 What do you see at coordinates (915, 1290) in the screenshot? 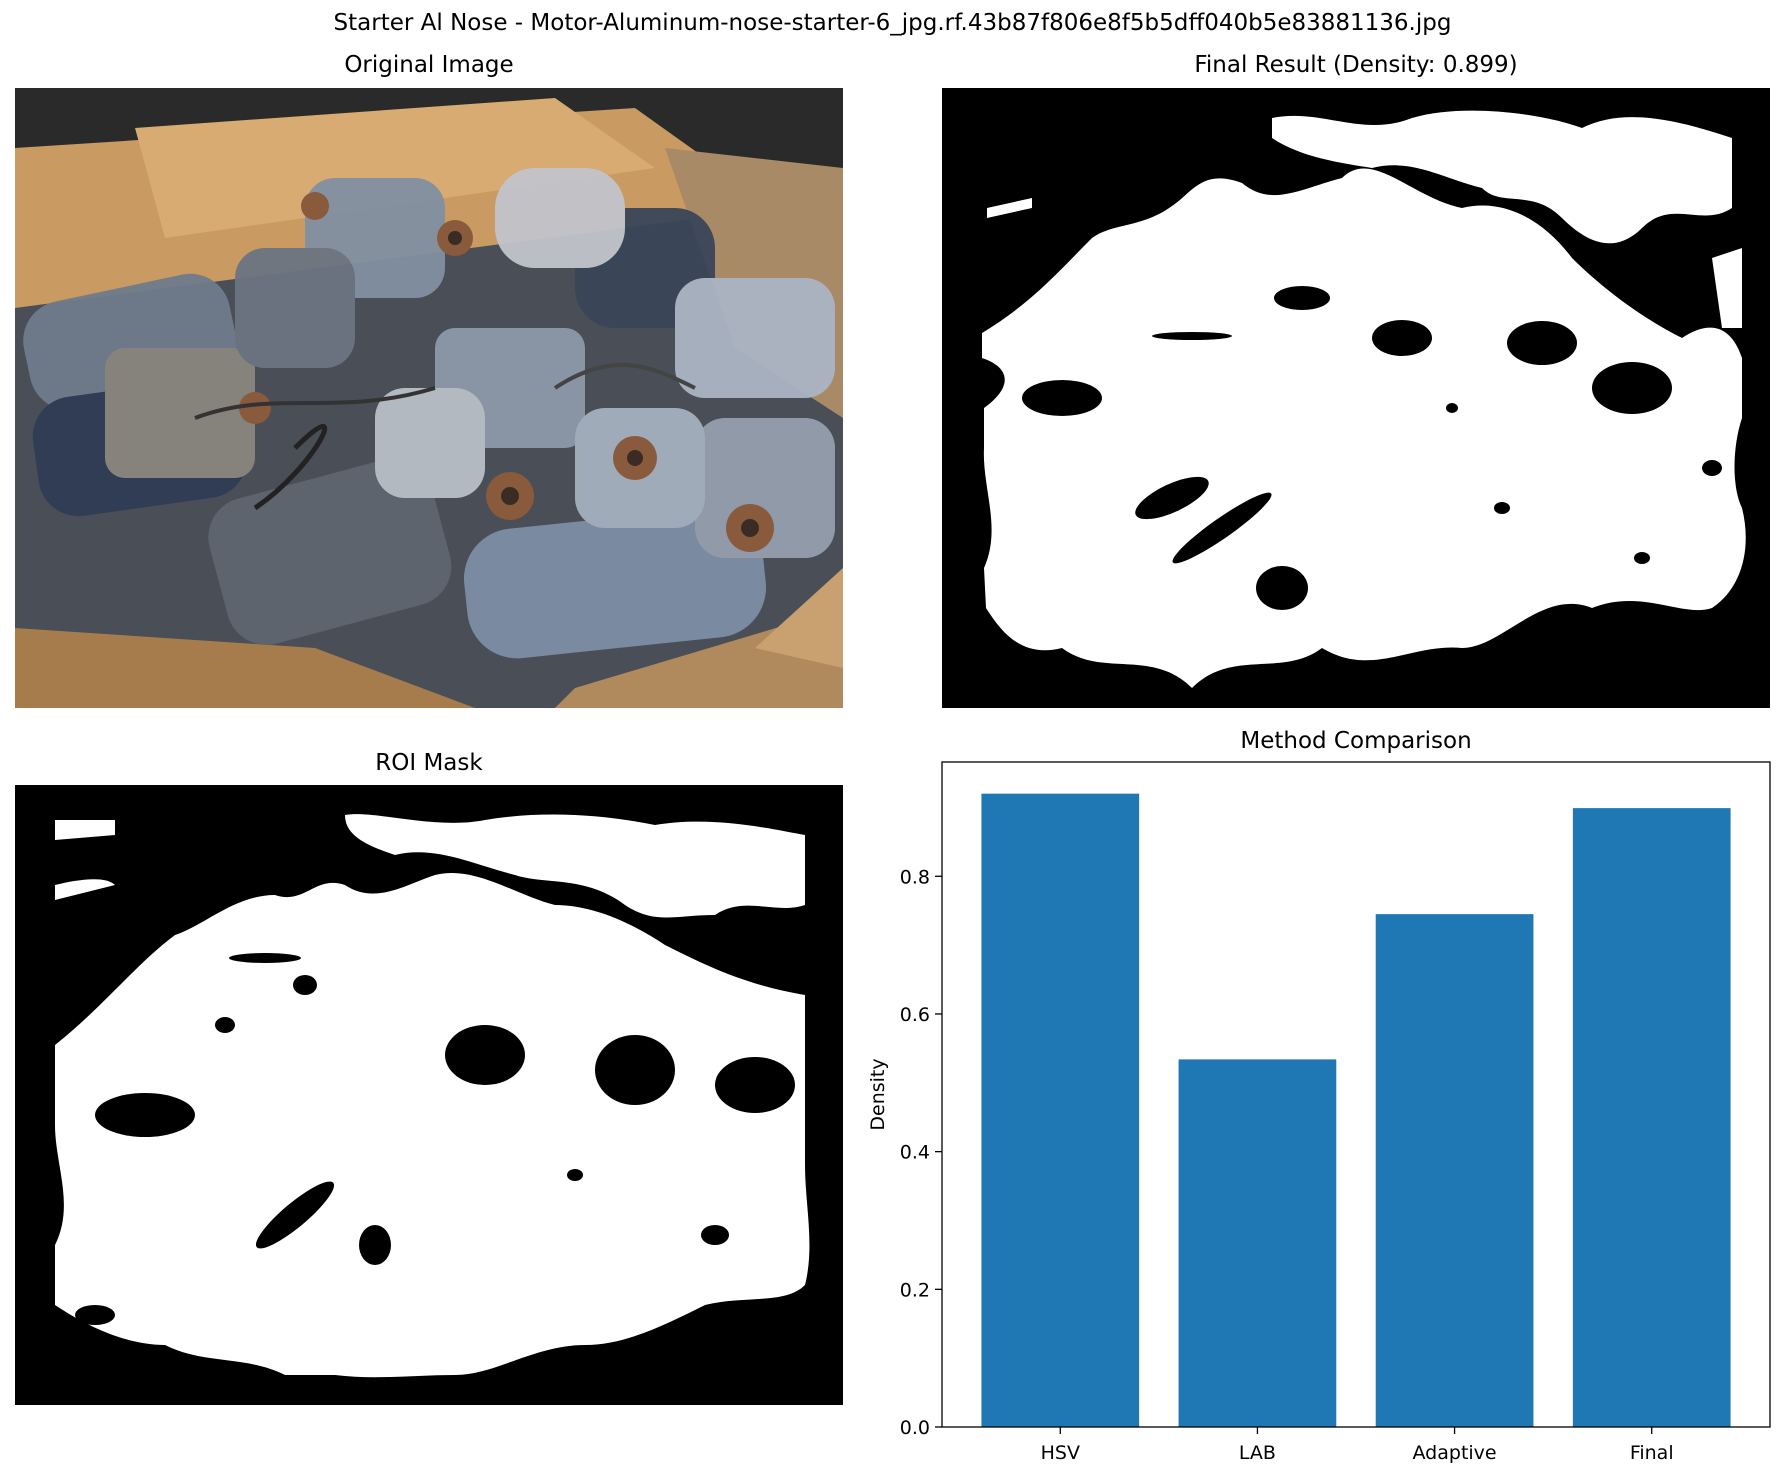
I see `y-tick-label: 0.2` at bounding box center [915, 1290].